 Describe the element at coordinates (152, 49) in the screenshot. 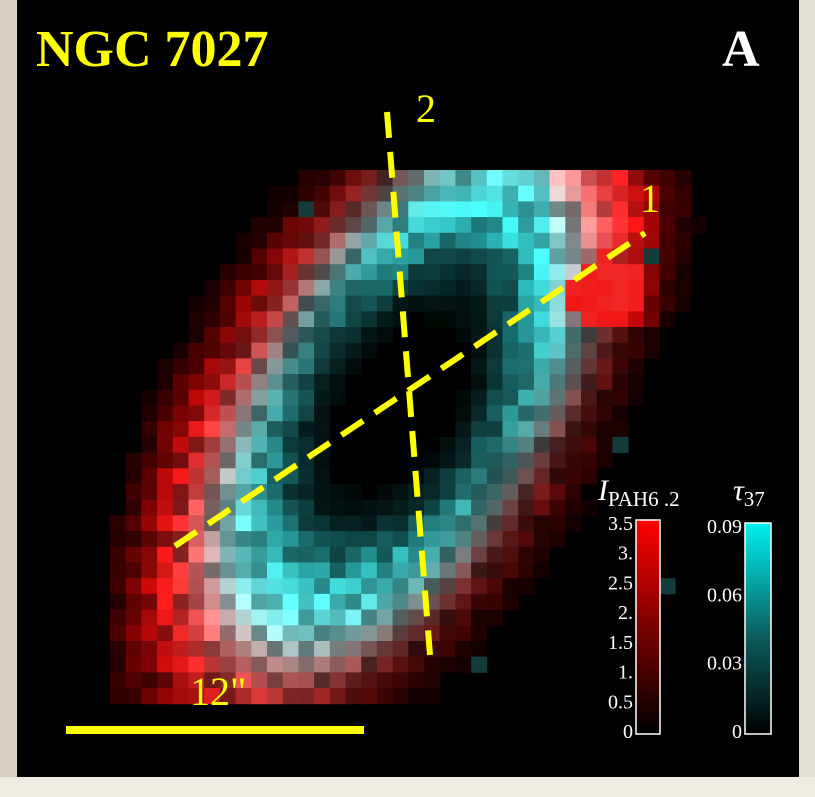

I see `object-title: NGC 7027` at that location.